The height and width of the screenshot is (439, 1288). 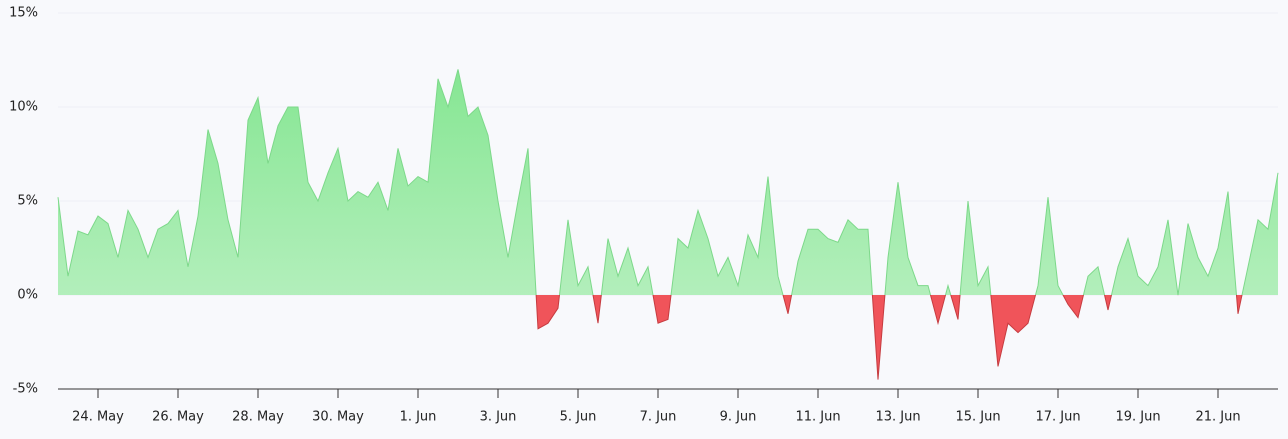 What do you see at coordinates (23, 107) in the screenshot?
I see `y-tick-label: 10%` at bounding box center [23, 107].